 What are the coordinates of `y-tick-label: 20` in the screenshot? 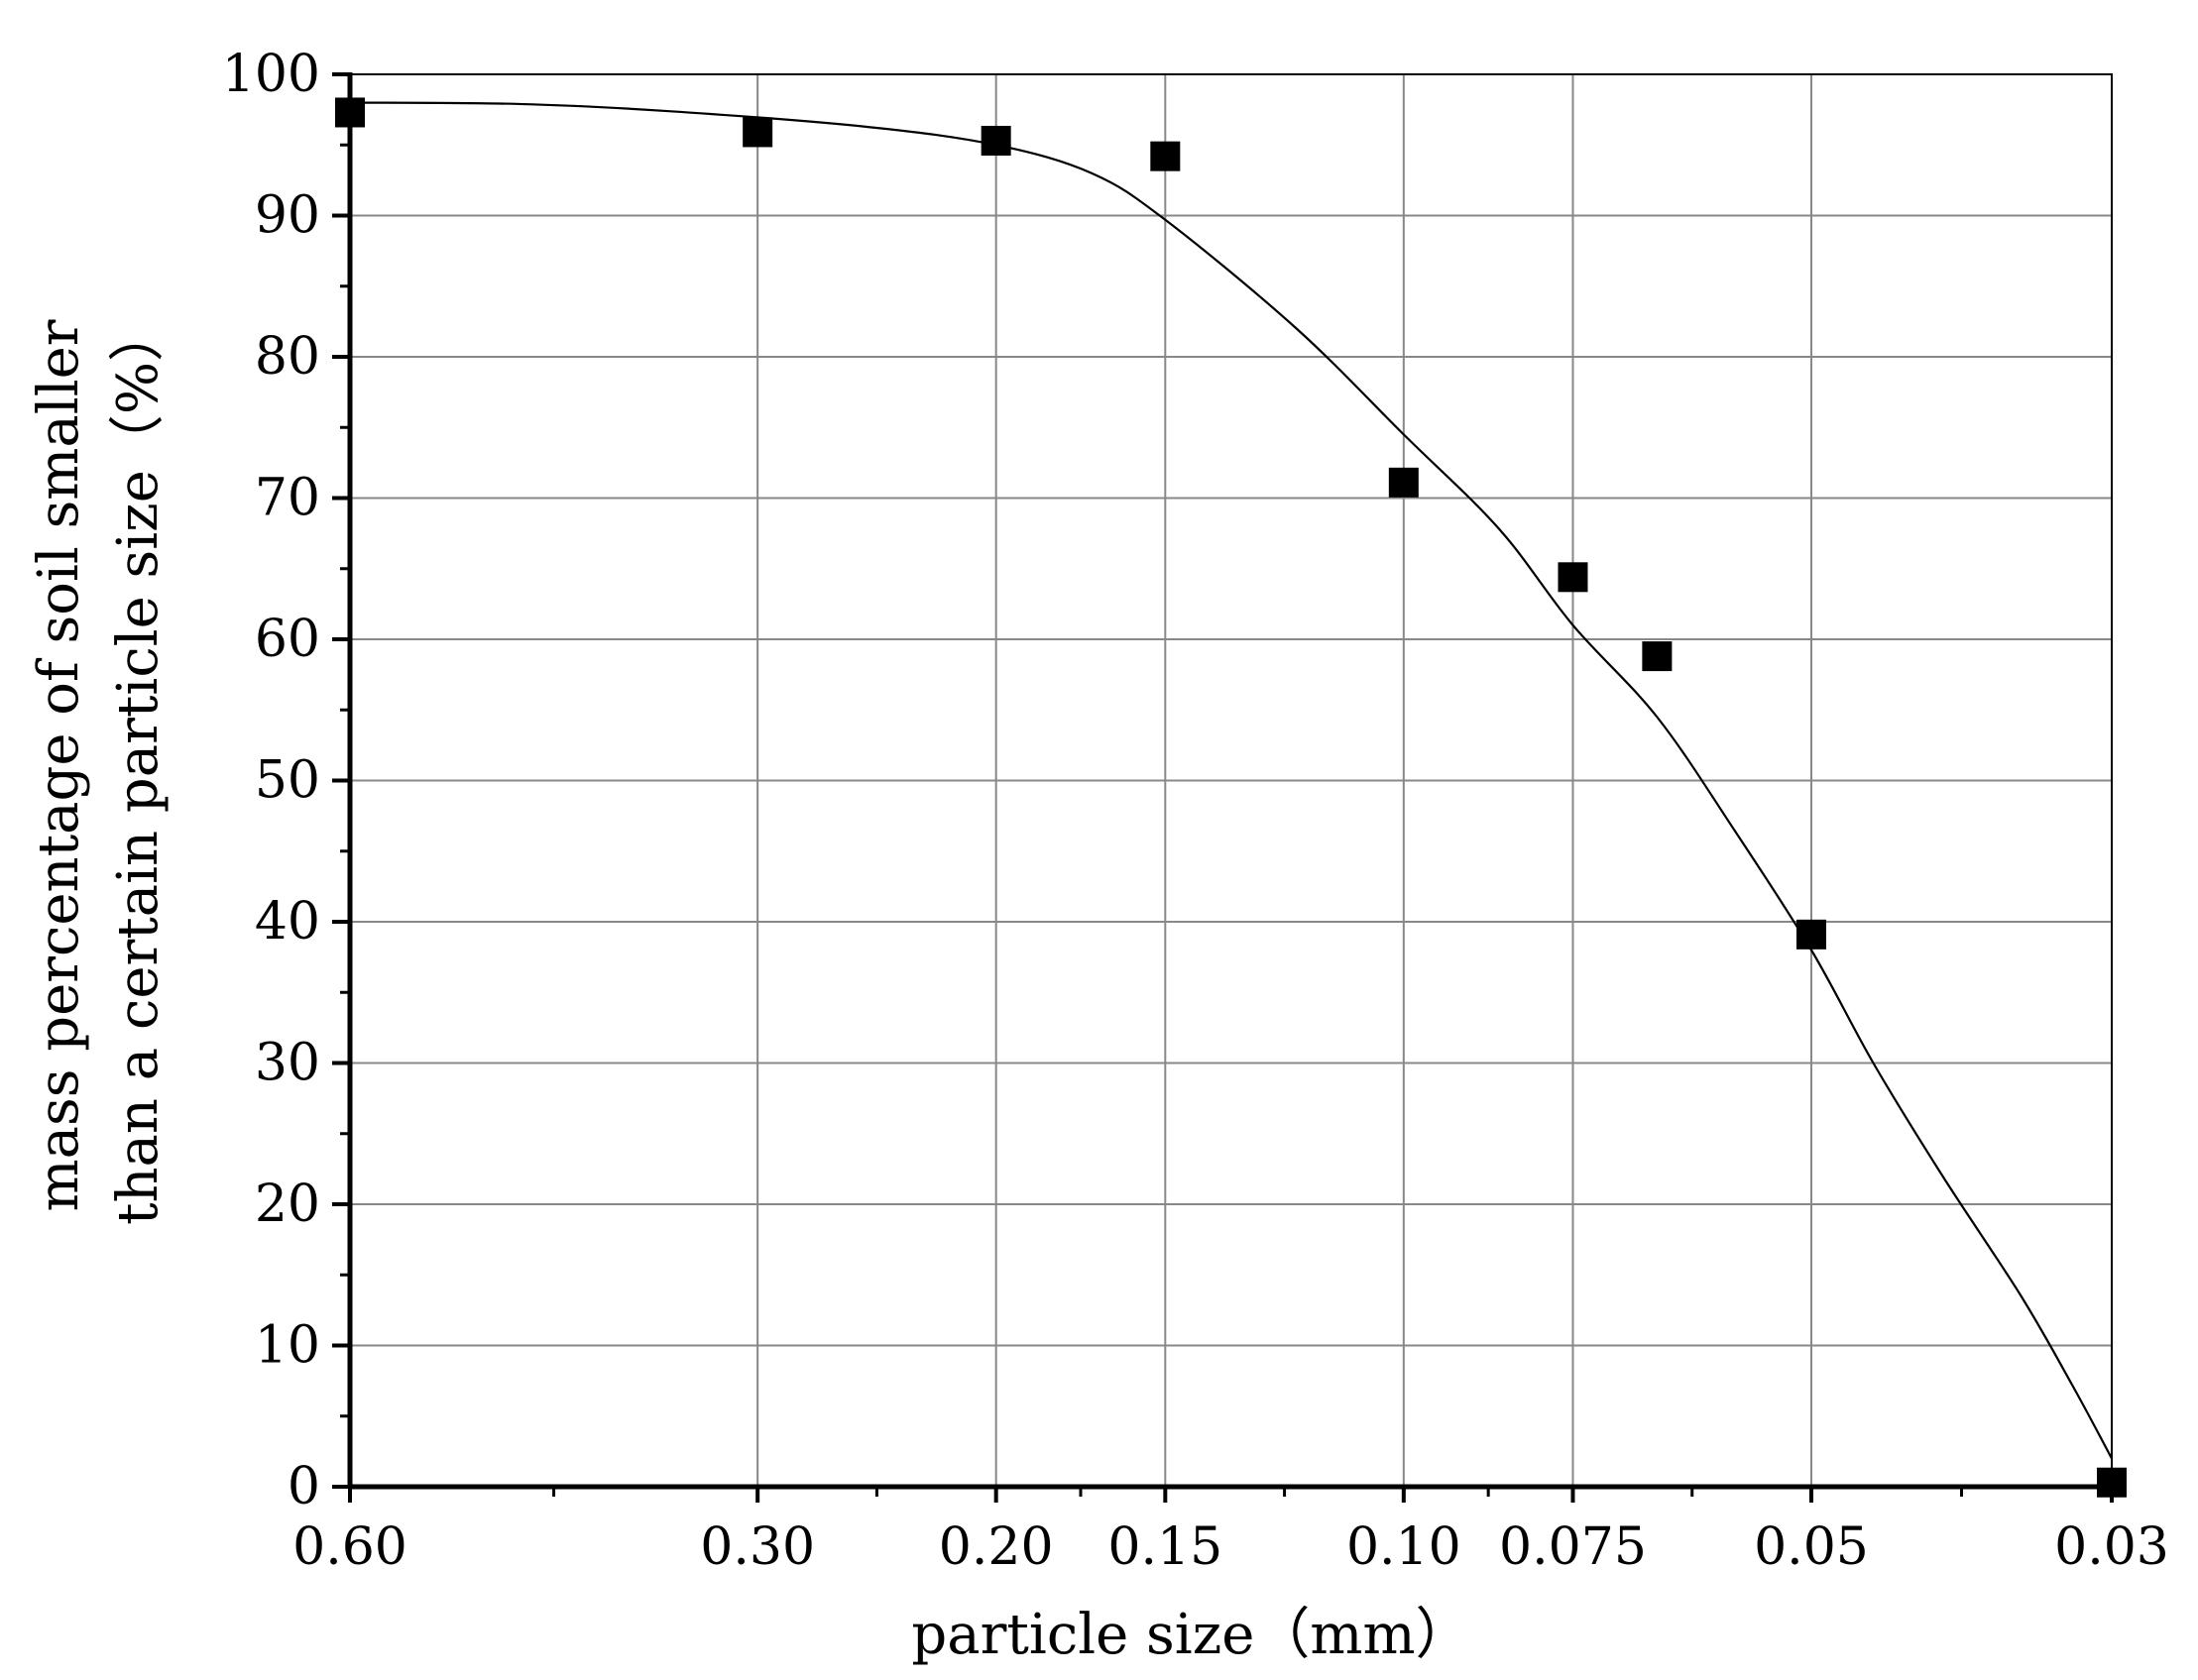 It's located at (287, 1204).